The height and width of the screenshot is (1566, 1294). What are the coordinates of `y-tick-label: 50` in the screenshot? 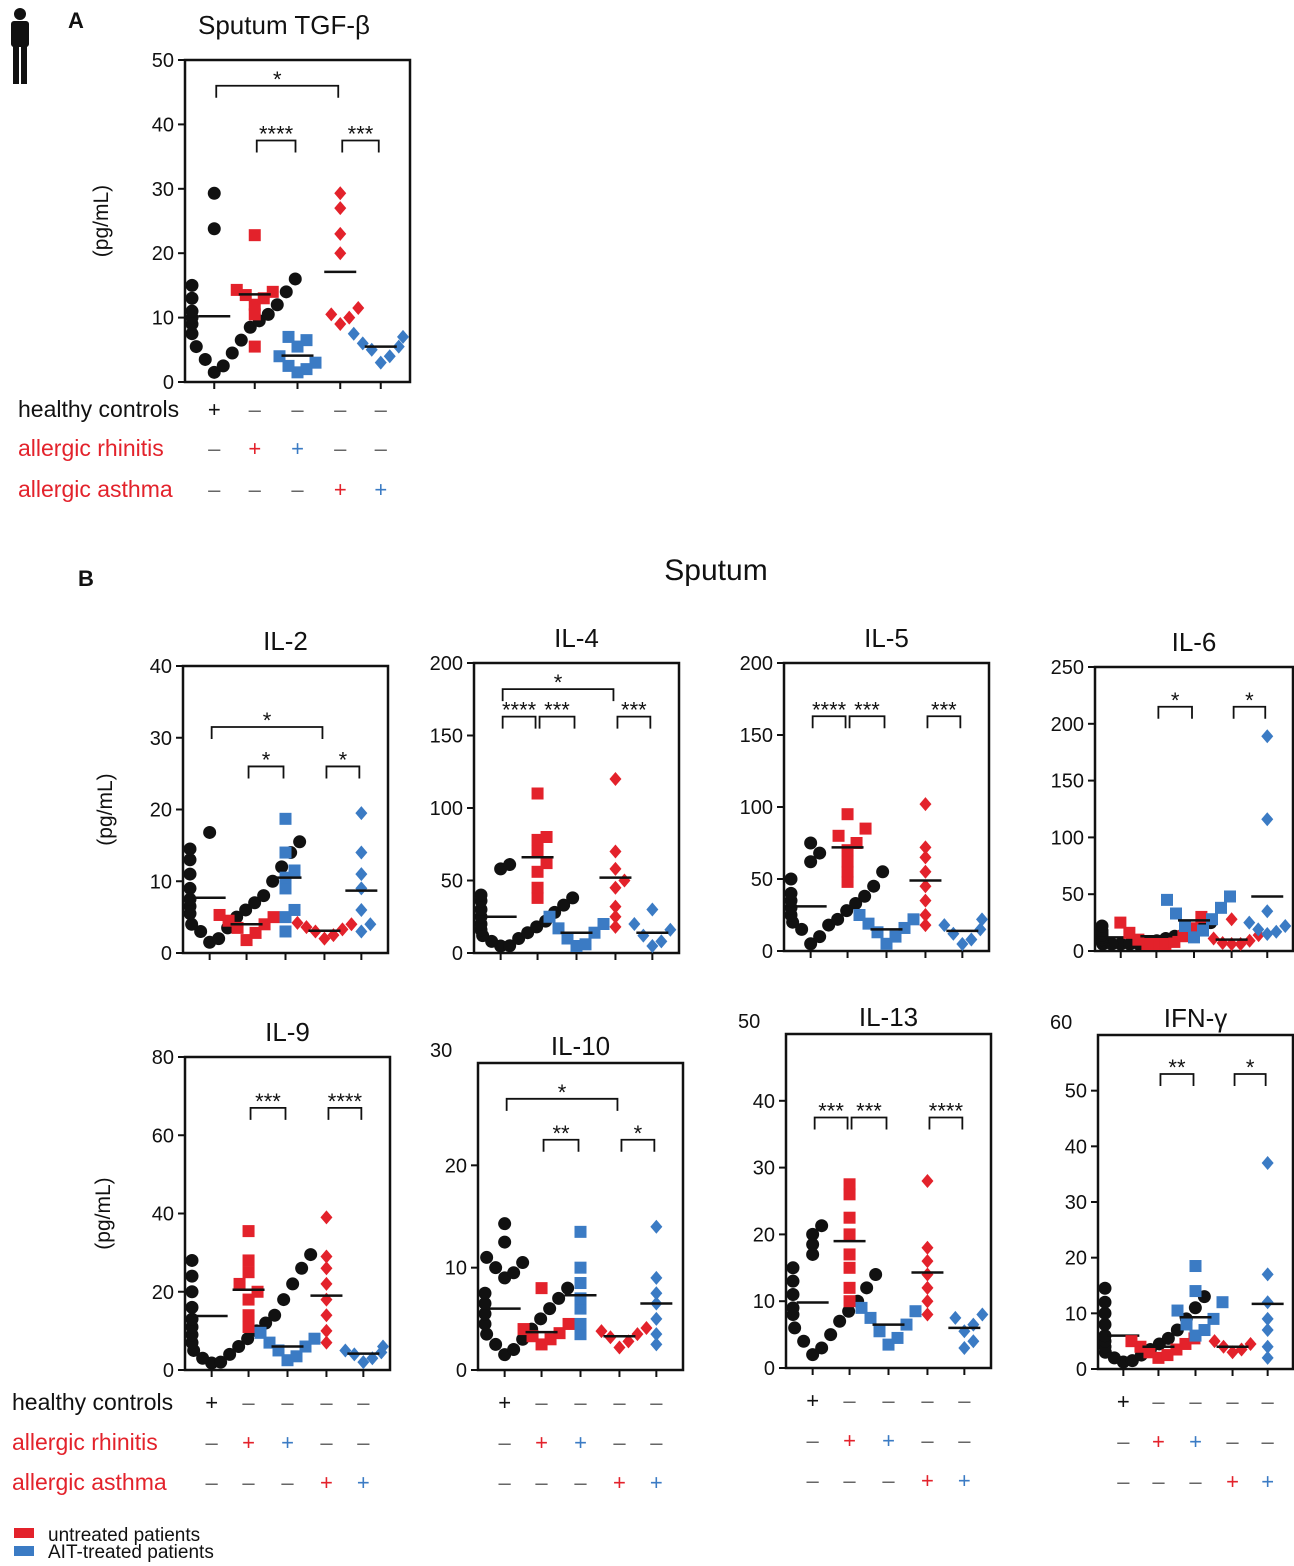 It's located at (1073, 895).